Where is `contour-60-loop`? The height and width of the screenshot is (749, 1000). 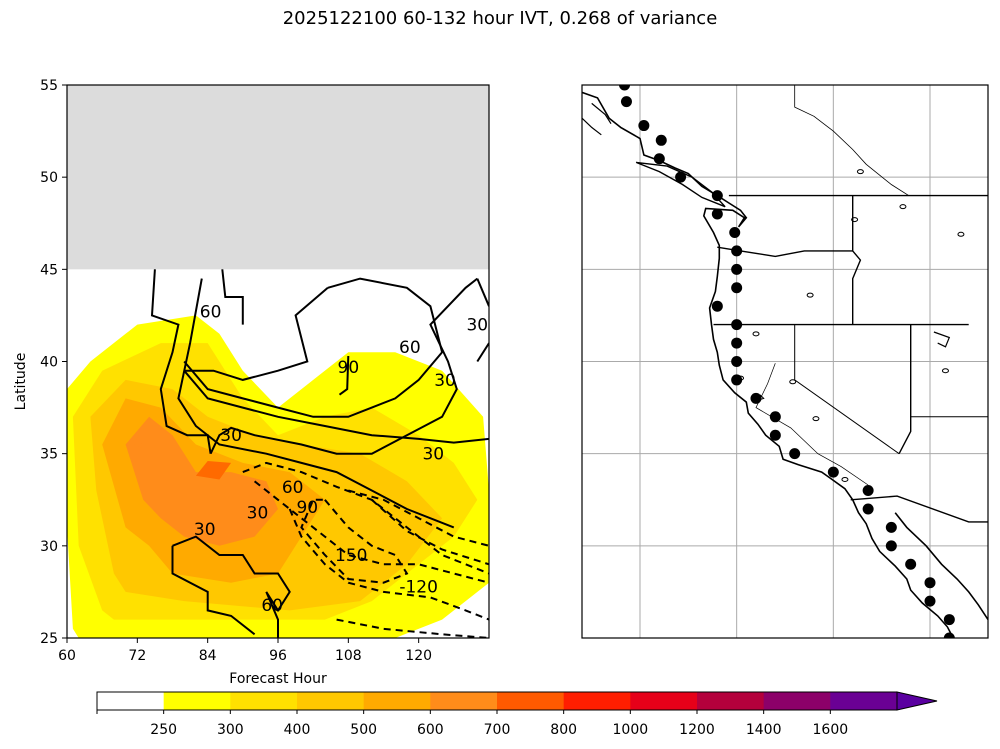
contour-60-loop is located at coordinates (313, 347).